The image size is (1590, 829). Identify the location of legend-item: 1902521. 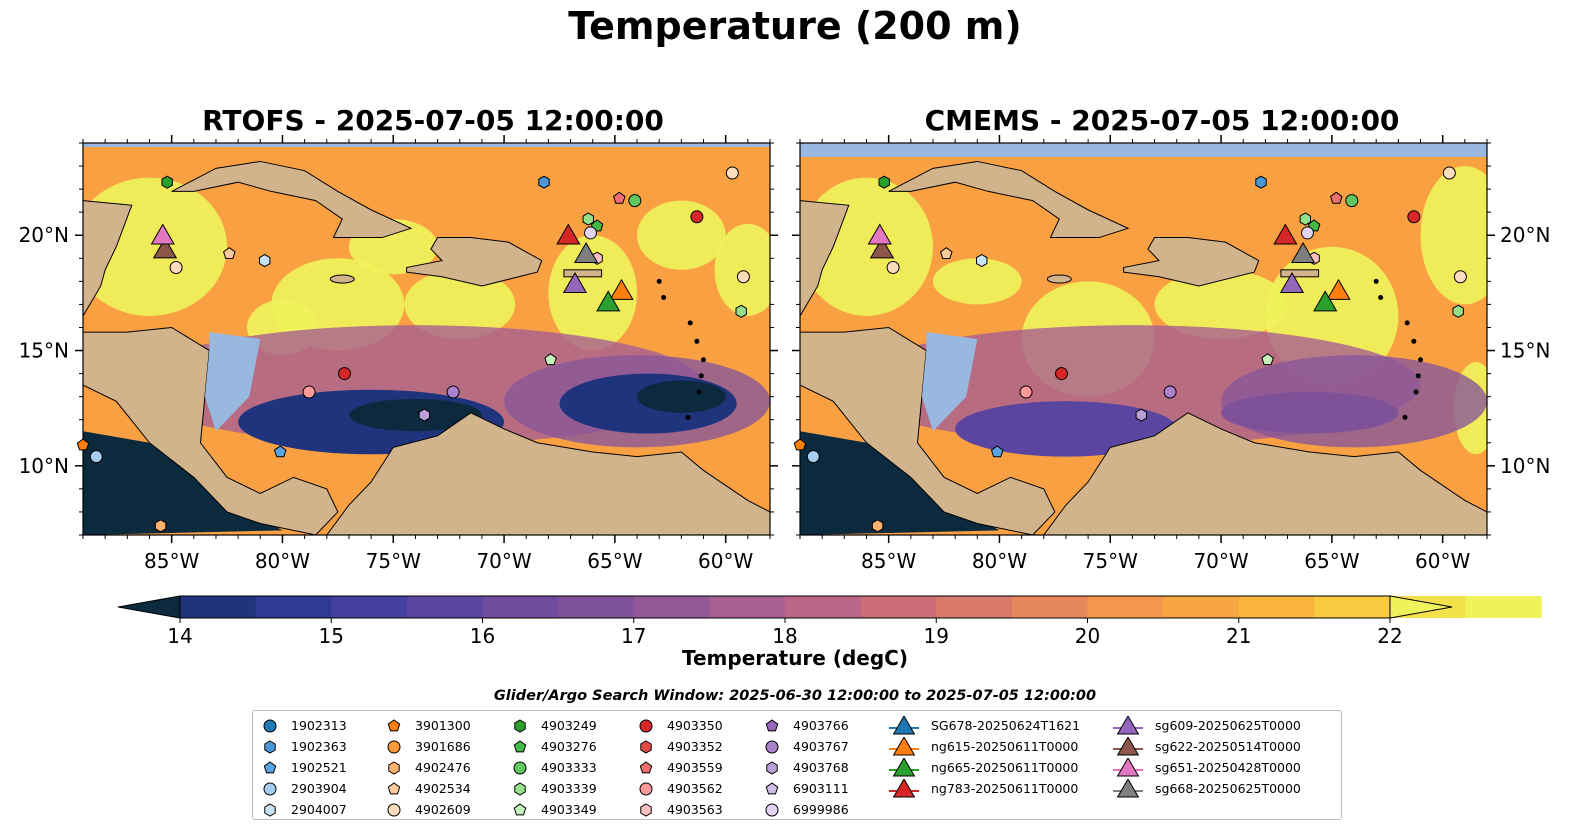
(303, 767).